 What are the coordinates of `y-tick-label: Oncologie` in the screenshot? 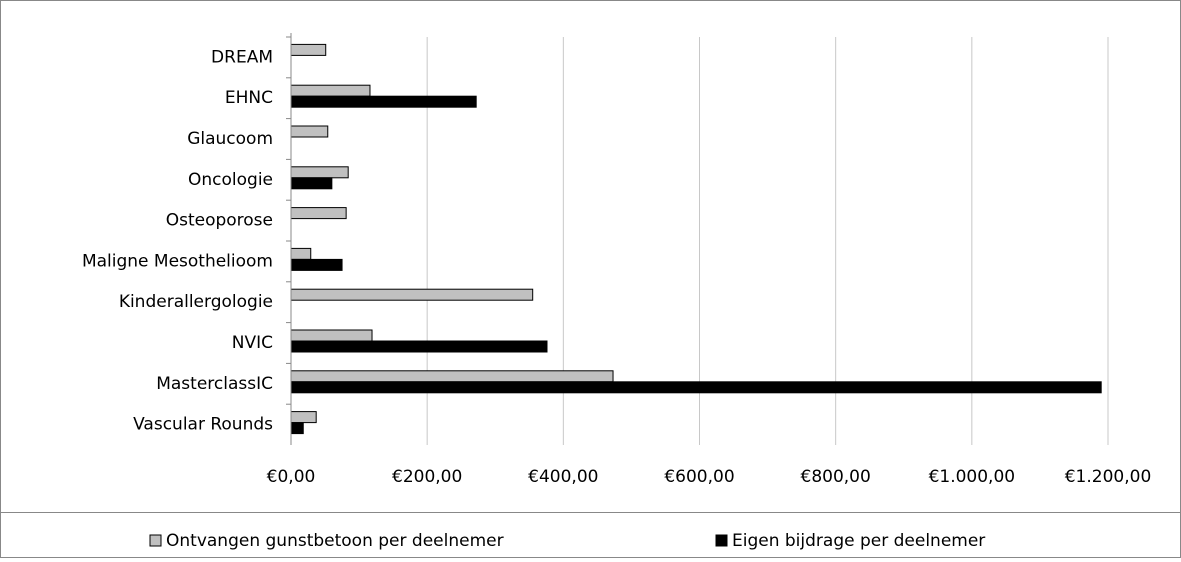 It's located at (230, 180).